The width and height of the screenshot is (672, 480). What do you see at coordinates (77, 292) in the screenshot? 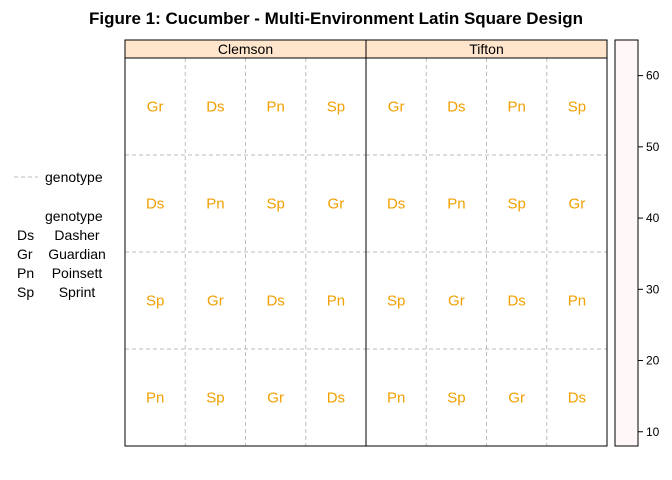
I see `legend-name: Sprint` at bounding box center [77, 292].